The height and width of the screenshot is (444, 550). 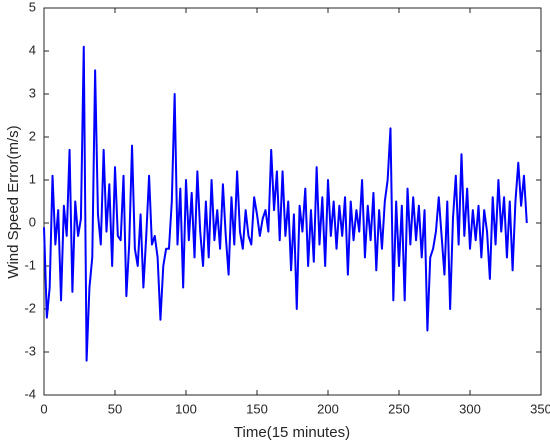 I want to click on y-tick-label: 0, so click(x=32, y=221).